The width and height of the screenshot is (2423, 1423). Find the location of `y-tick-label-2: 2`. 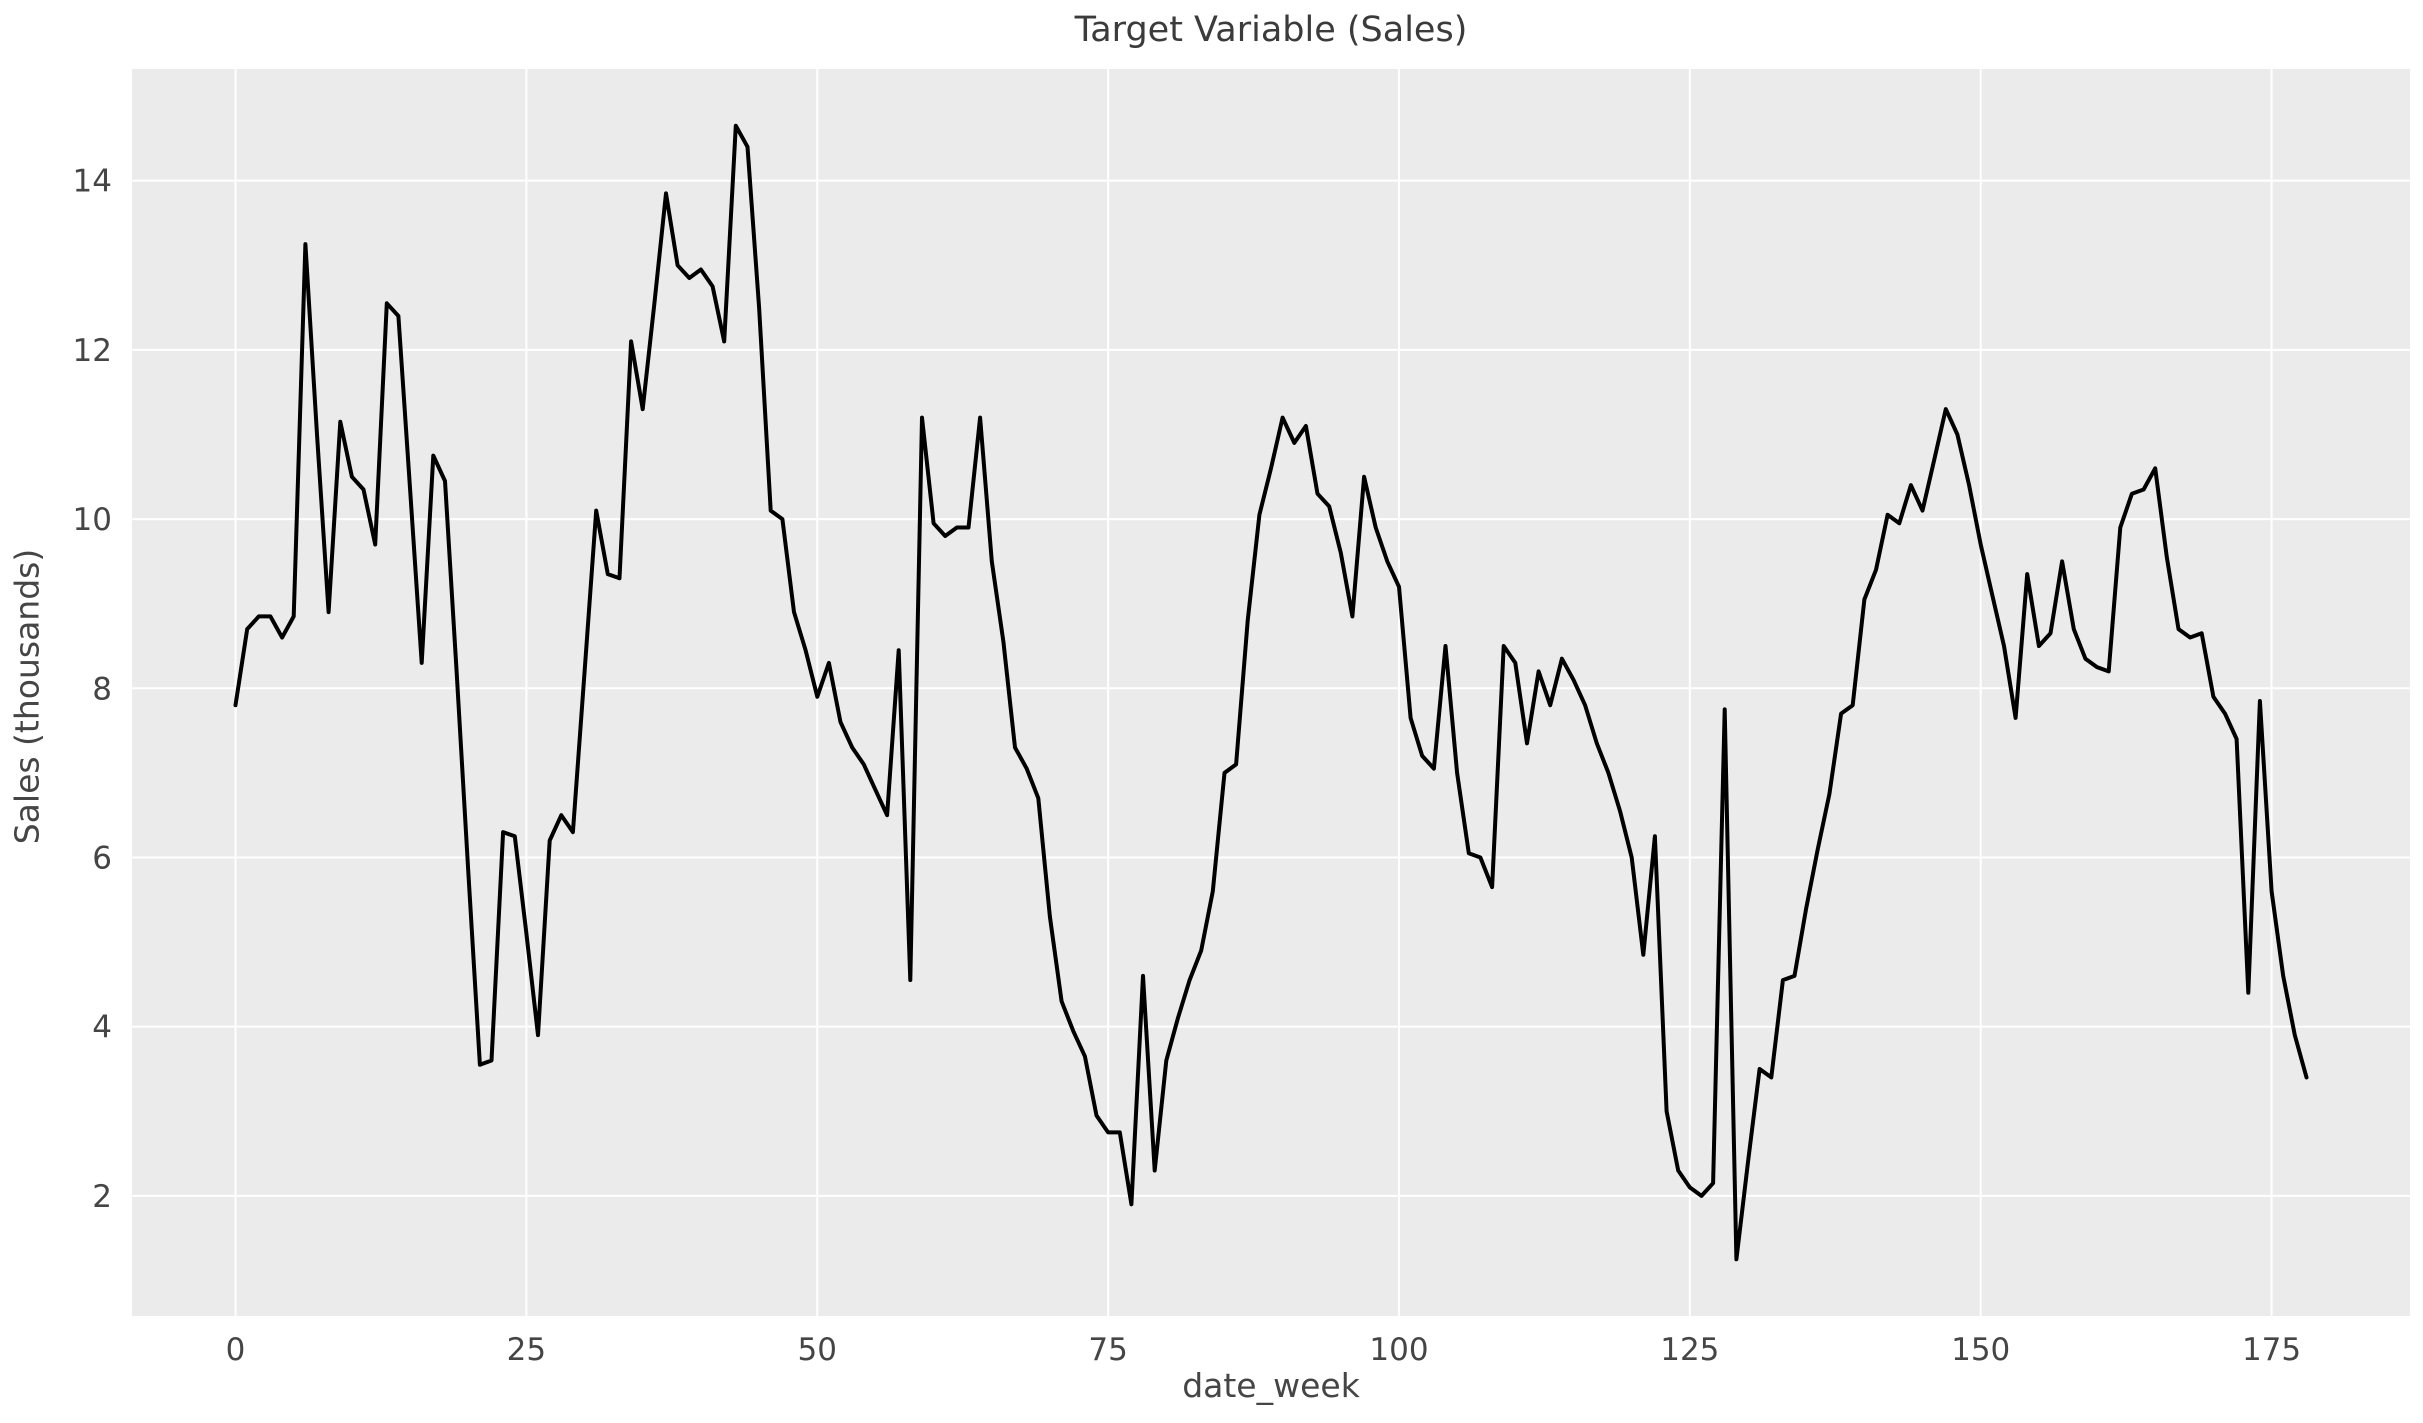

y-tick-label-2: 2 is located at coordinates (102, 1197).